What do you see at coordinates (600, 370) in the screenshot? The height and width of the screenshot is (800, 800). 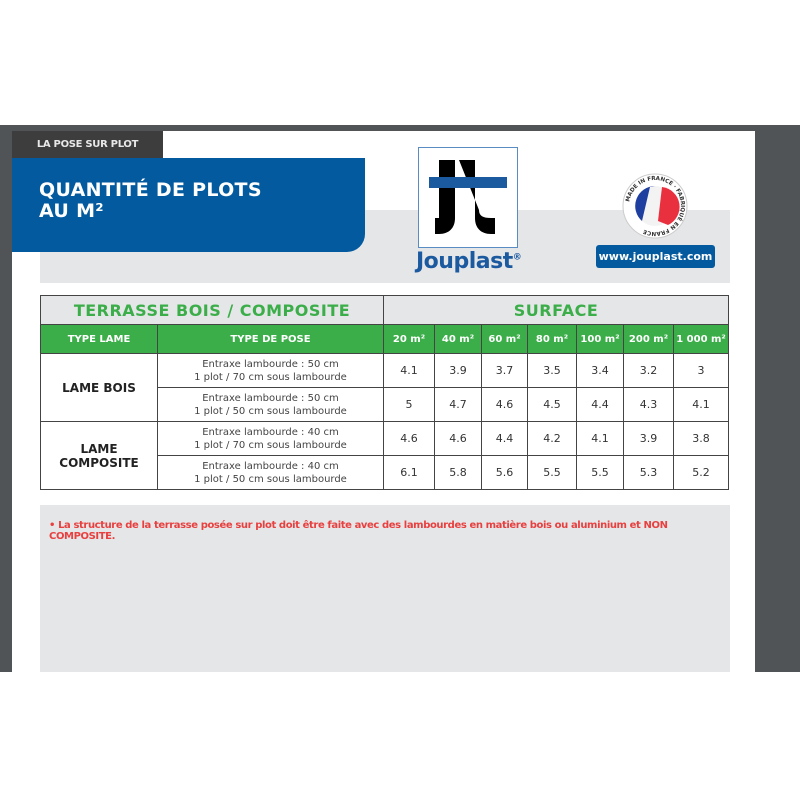 I see `value-cell: 3.4` at bounding box center [600, 370].